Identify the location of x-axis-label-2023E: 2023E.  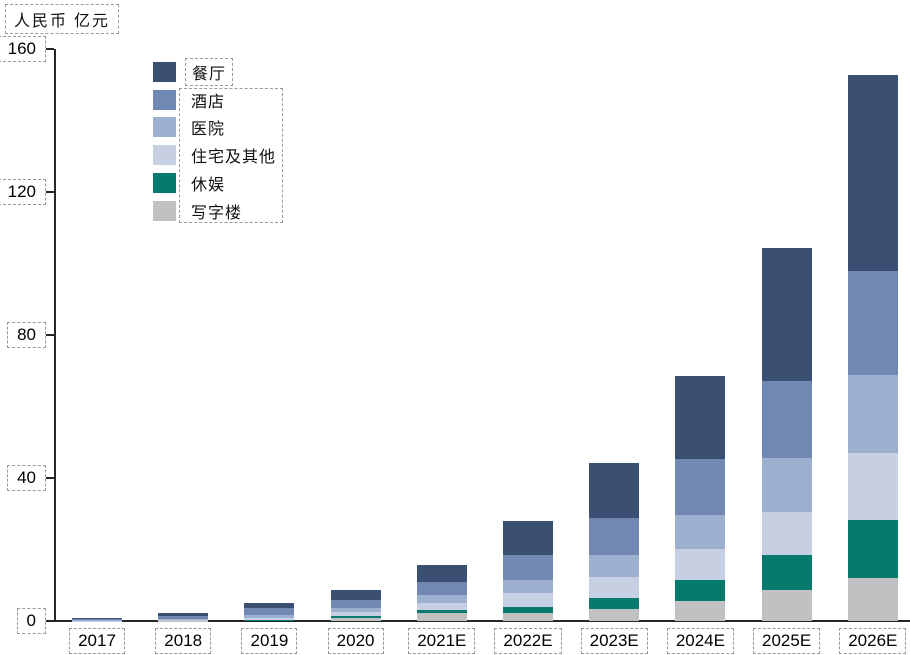
(614, 641).